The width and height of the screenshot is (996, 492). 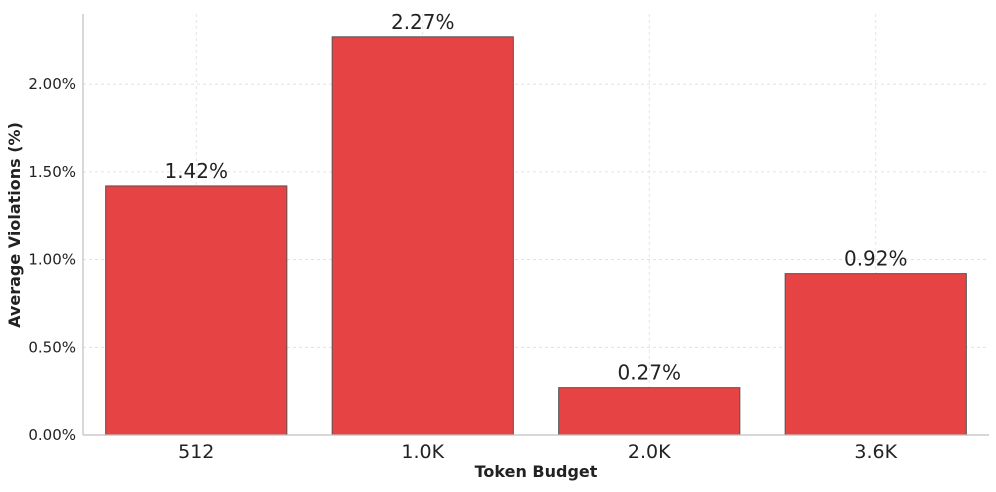 What do you see at coordinates (536, 471) in the screenshot?
I see `x-axis-label: Token Budget` at bounding box center [536, 471].